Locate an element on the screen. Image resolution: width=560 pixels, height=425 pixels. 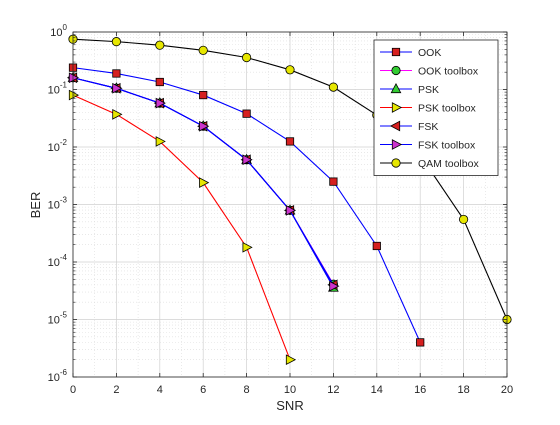
x-tick-label: 18 is located at coordinates (463, 390).